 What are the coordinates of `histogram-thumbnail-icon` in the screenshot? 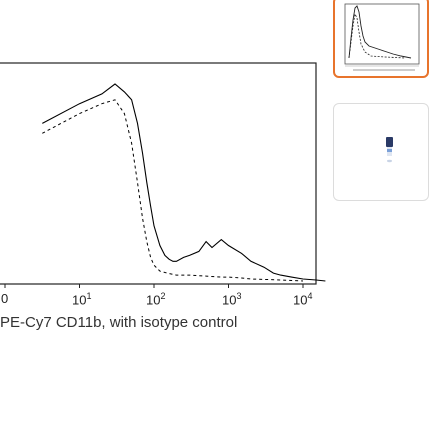 It's located at (382, 37).